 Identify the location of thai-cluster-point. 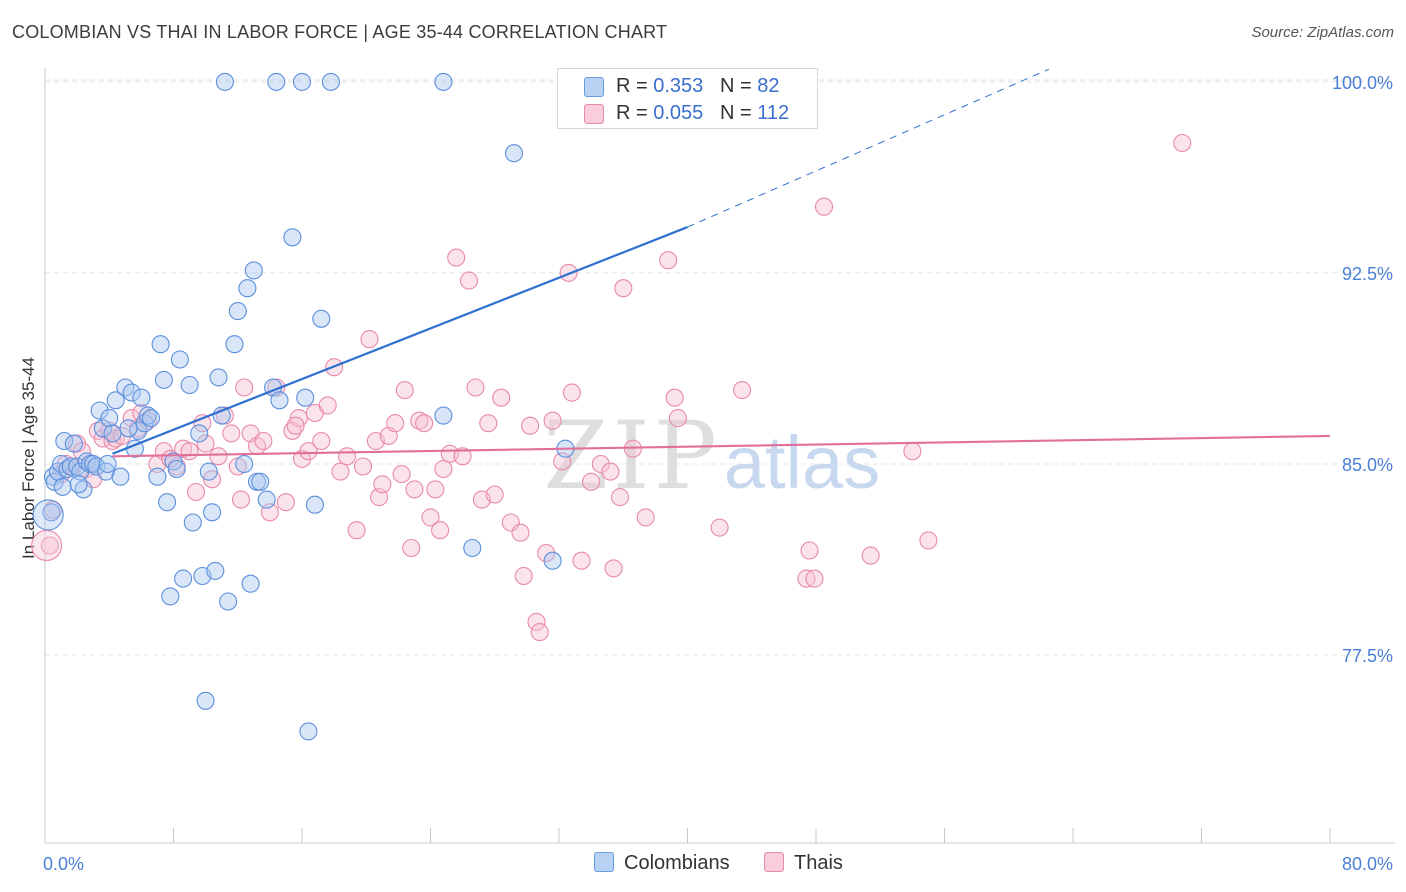
(47, 545).